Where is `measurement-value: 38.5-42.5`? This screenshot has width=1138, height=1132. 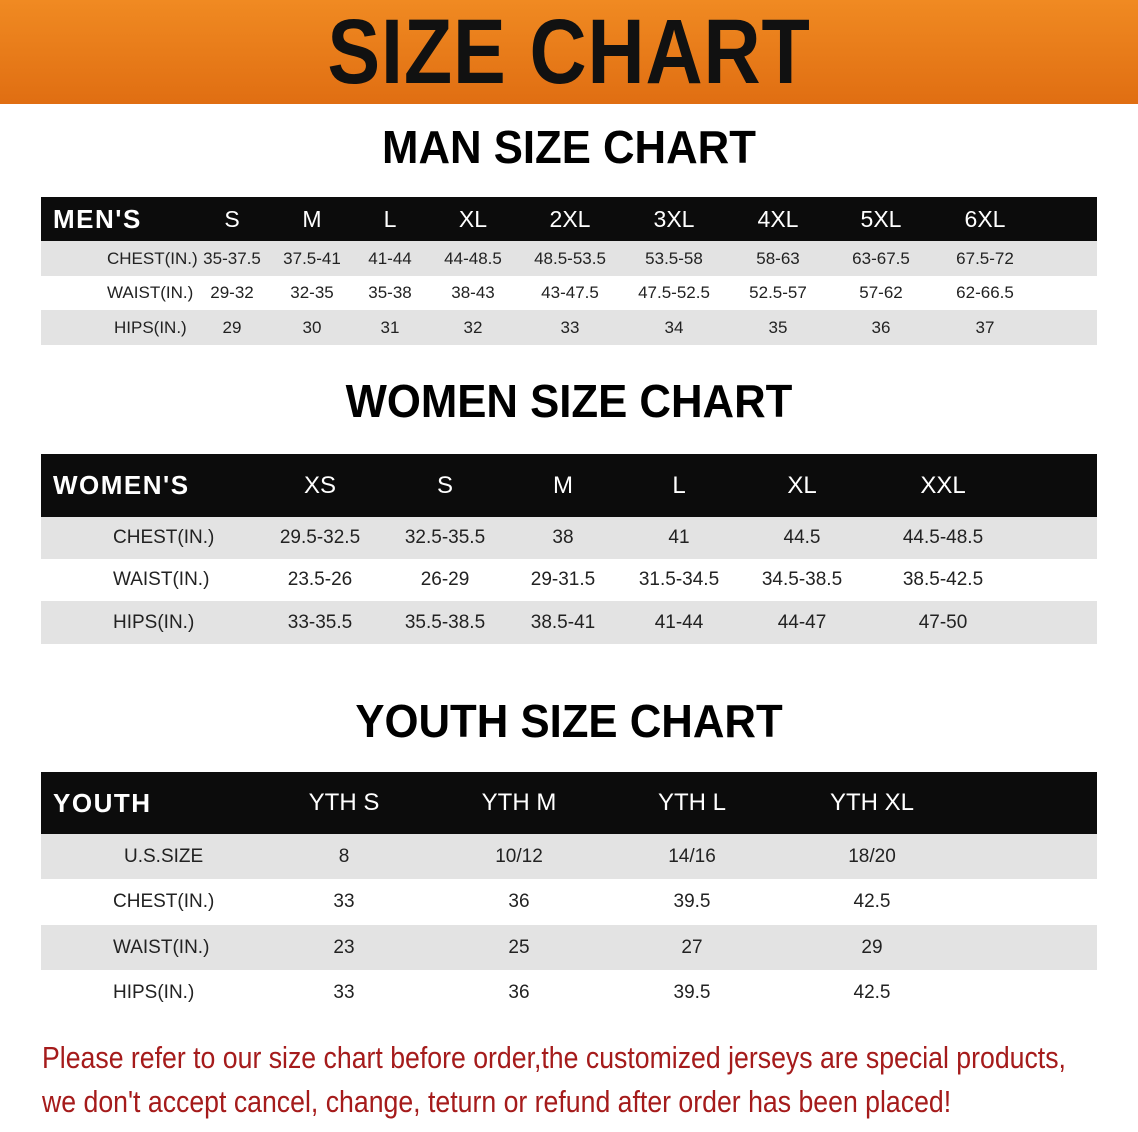 measurement-value: 38.5-42.5 is located at coordinates (943, 579).